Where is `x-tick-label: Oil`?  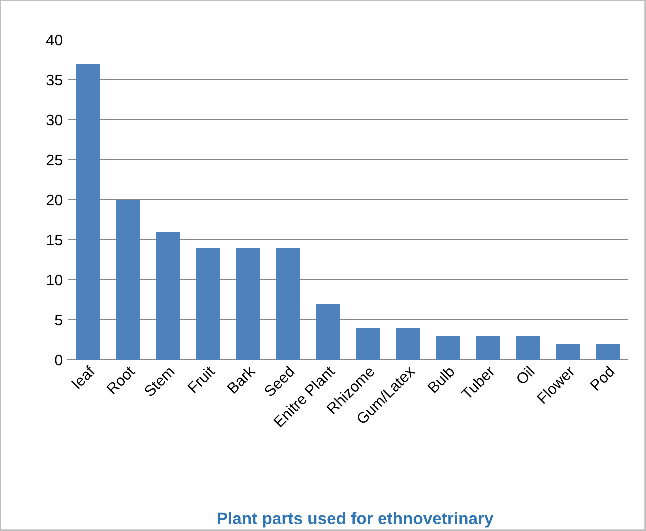
x-tick-label: Oil is located at coordinates (525, 376).